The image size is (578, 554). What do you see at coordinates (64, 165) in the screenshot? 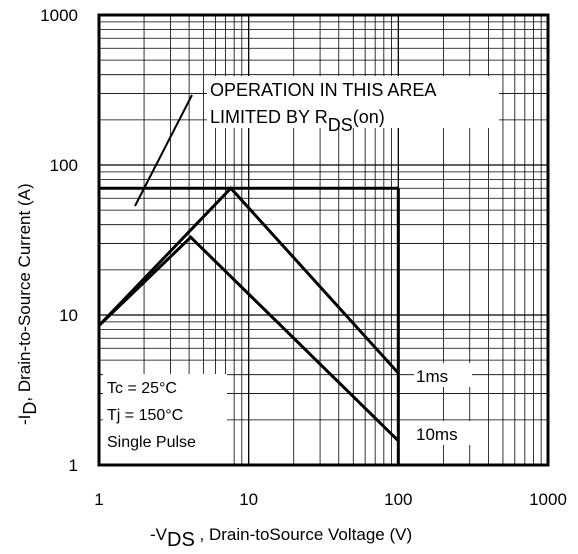
I see `y-tick-label: 100` at bounding box center [64, 165].